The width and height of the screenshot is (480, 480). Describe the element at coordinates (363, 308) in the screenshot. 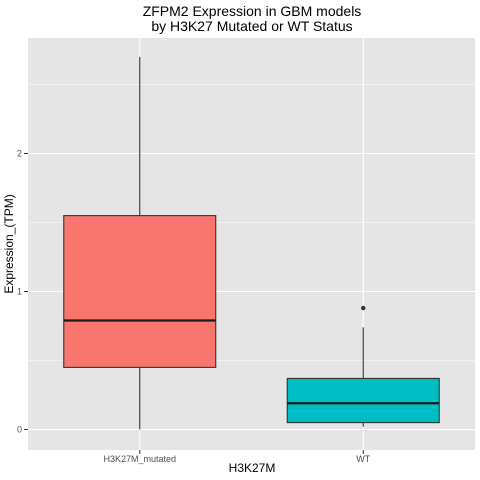

I see `outlier-point` at that location.